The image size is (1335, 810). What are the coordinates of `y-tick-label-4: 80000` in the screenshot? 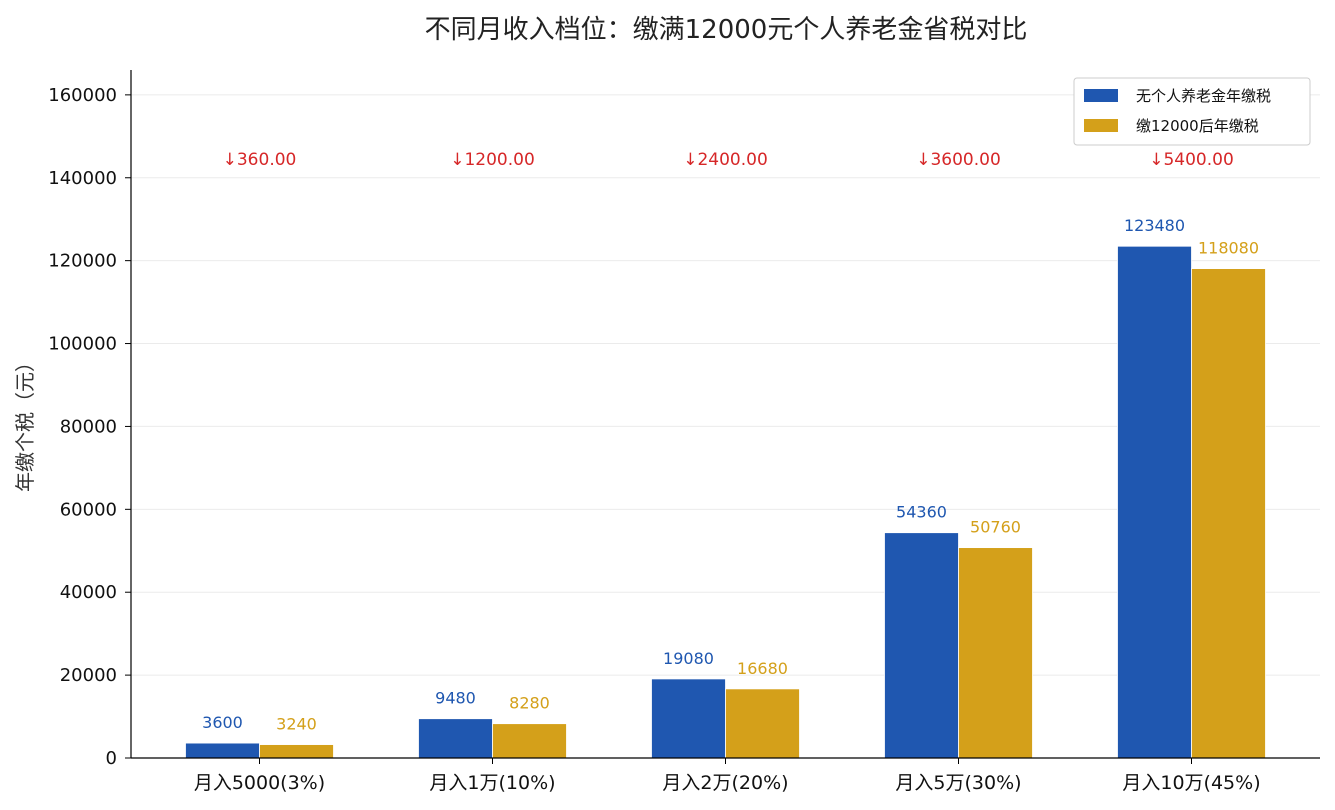 It's located at (88, 426).